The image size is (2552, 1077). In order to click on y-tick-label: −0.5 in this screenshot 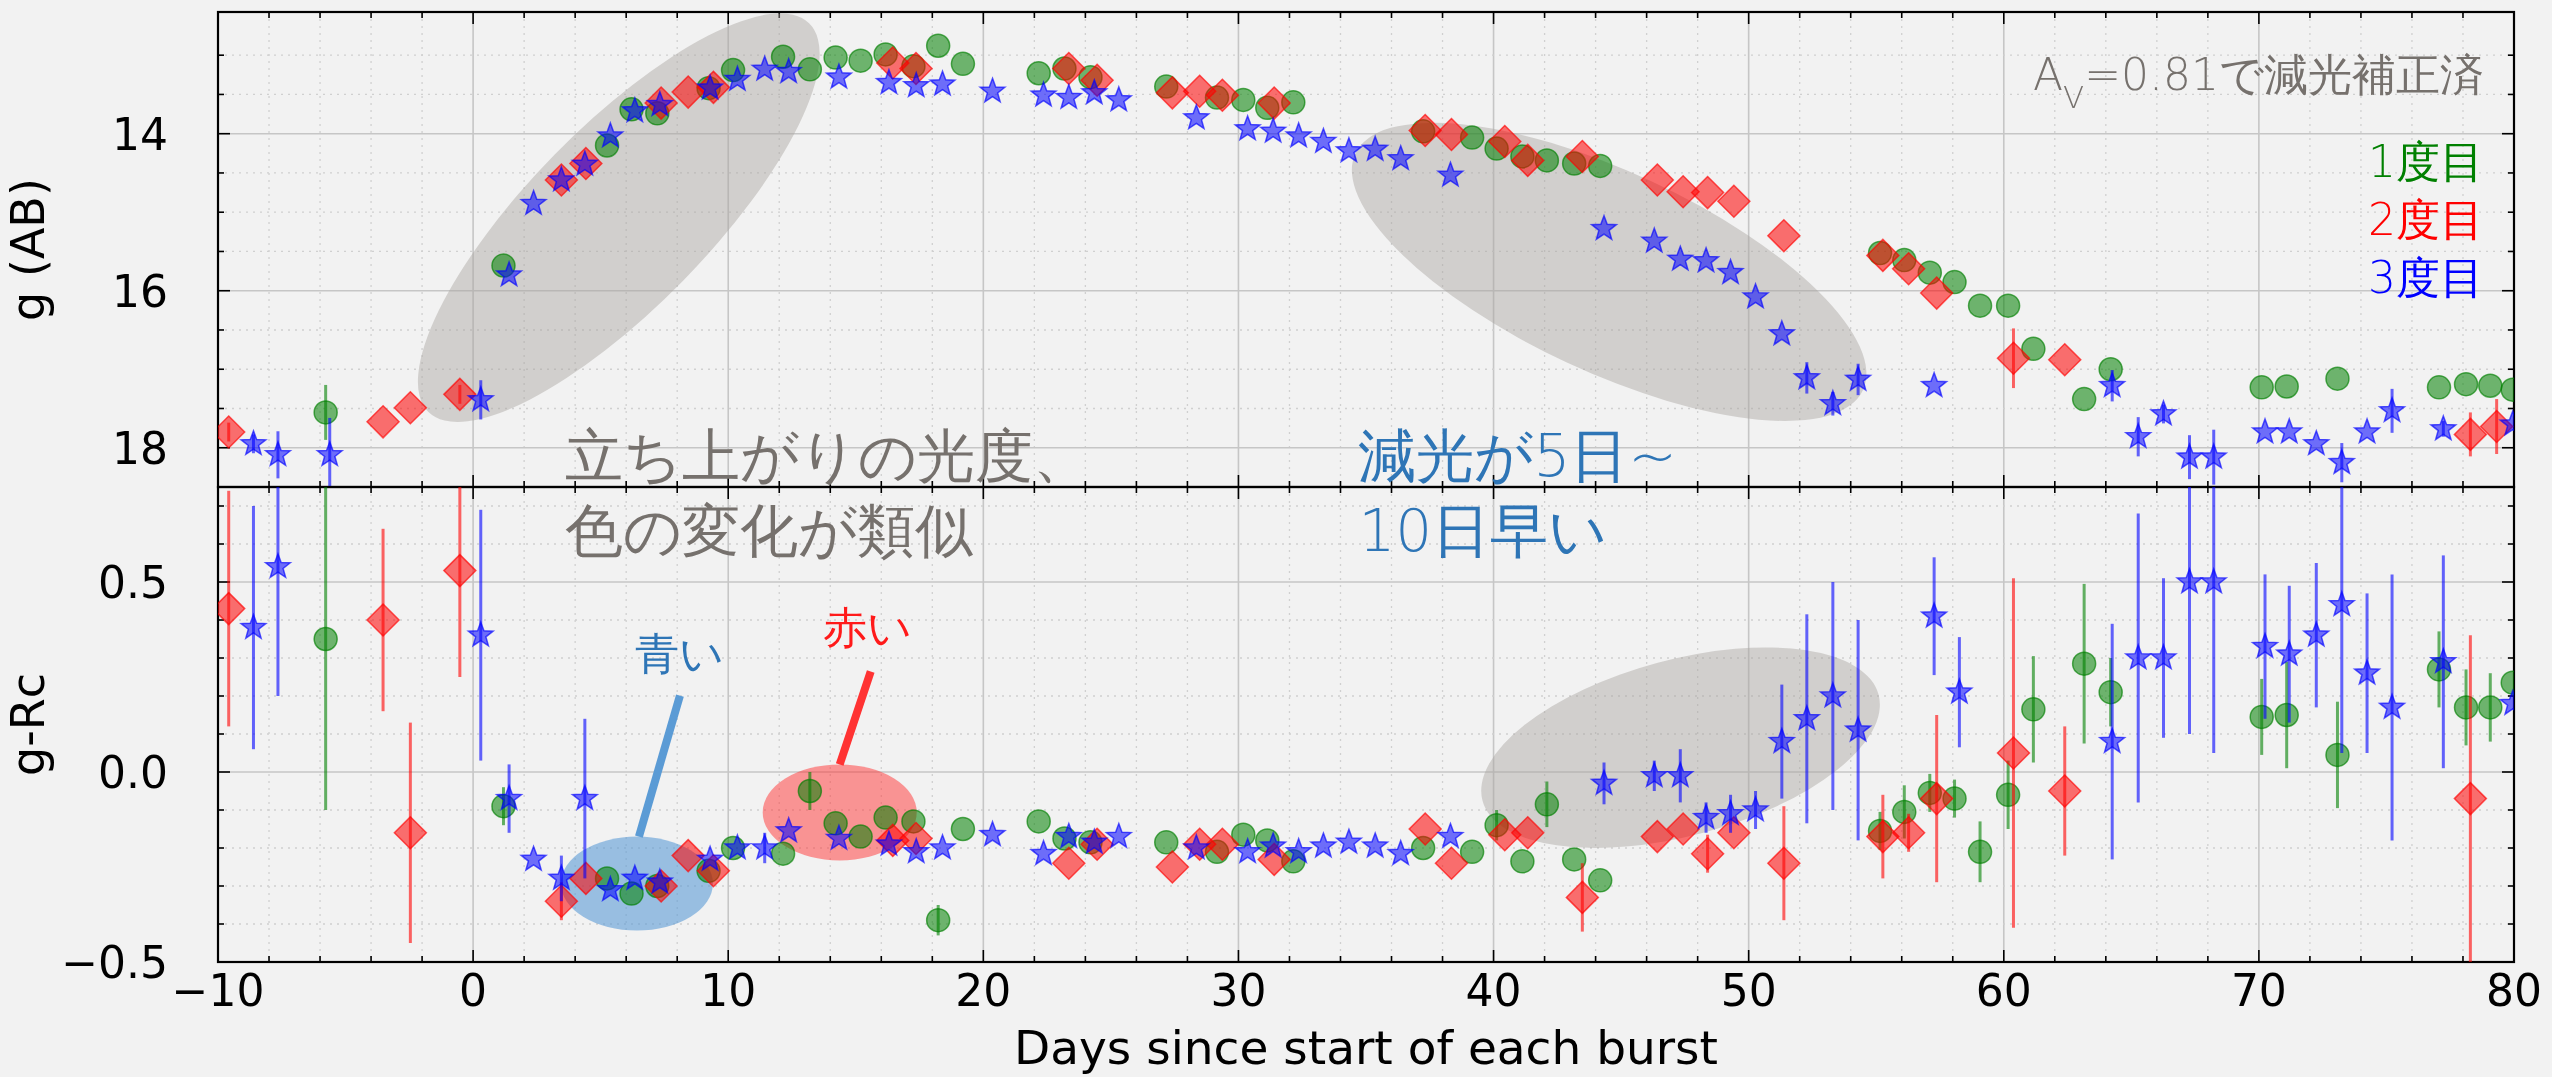, I will do `click(114, 962)`.